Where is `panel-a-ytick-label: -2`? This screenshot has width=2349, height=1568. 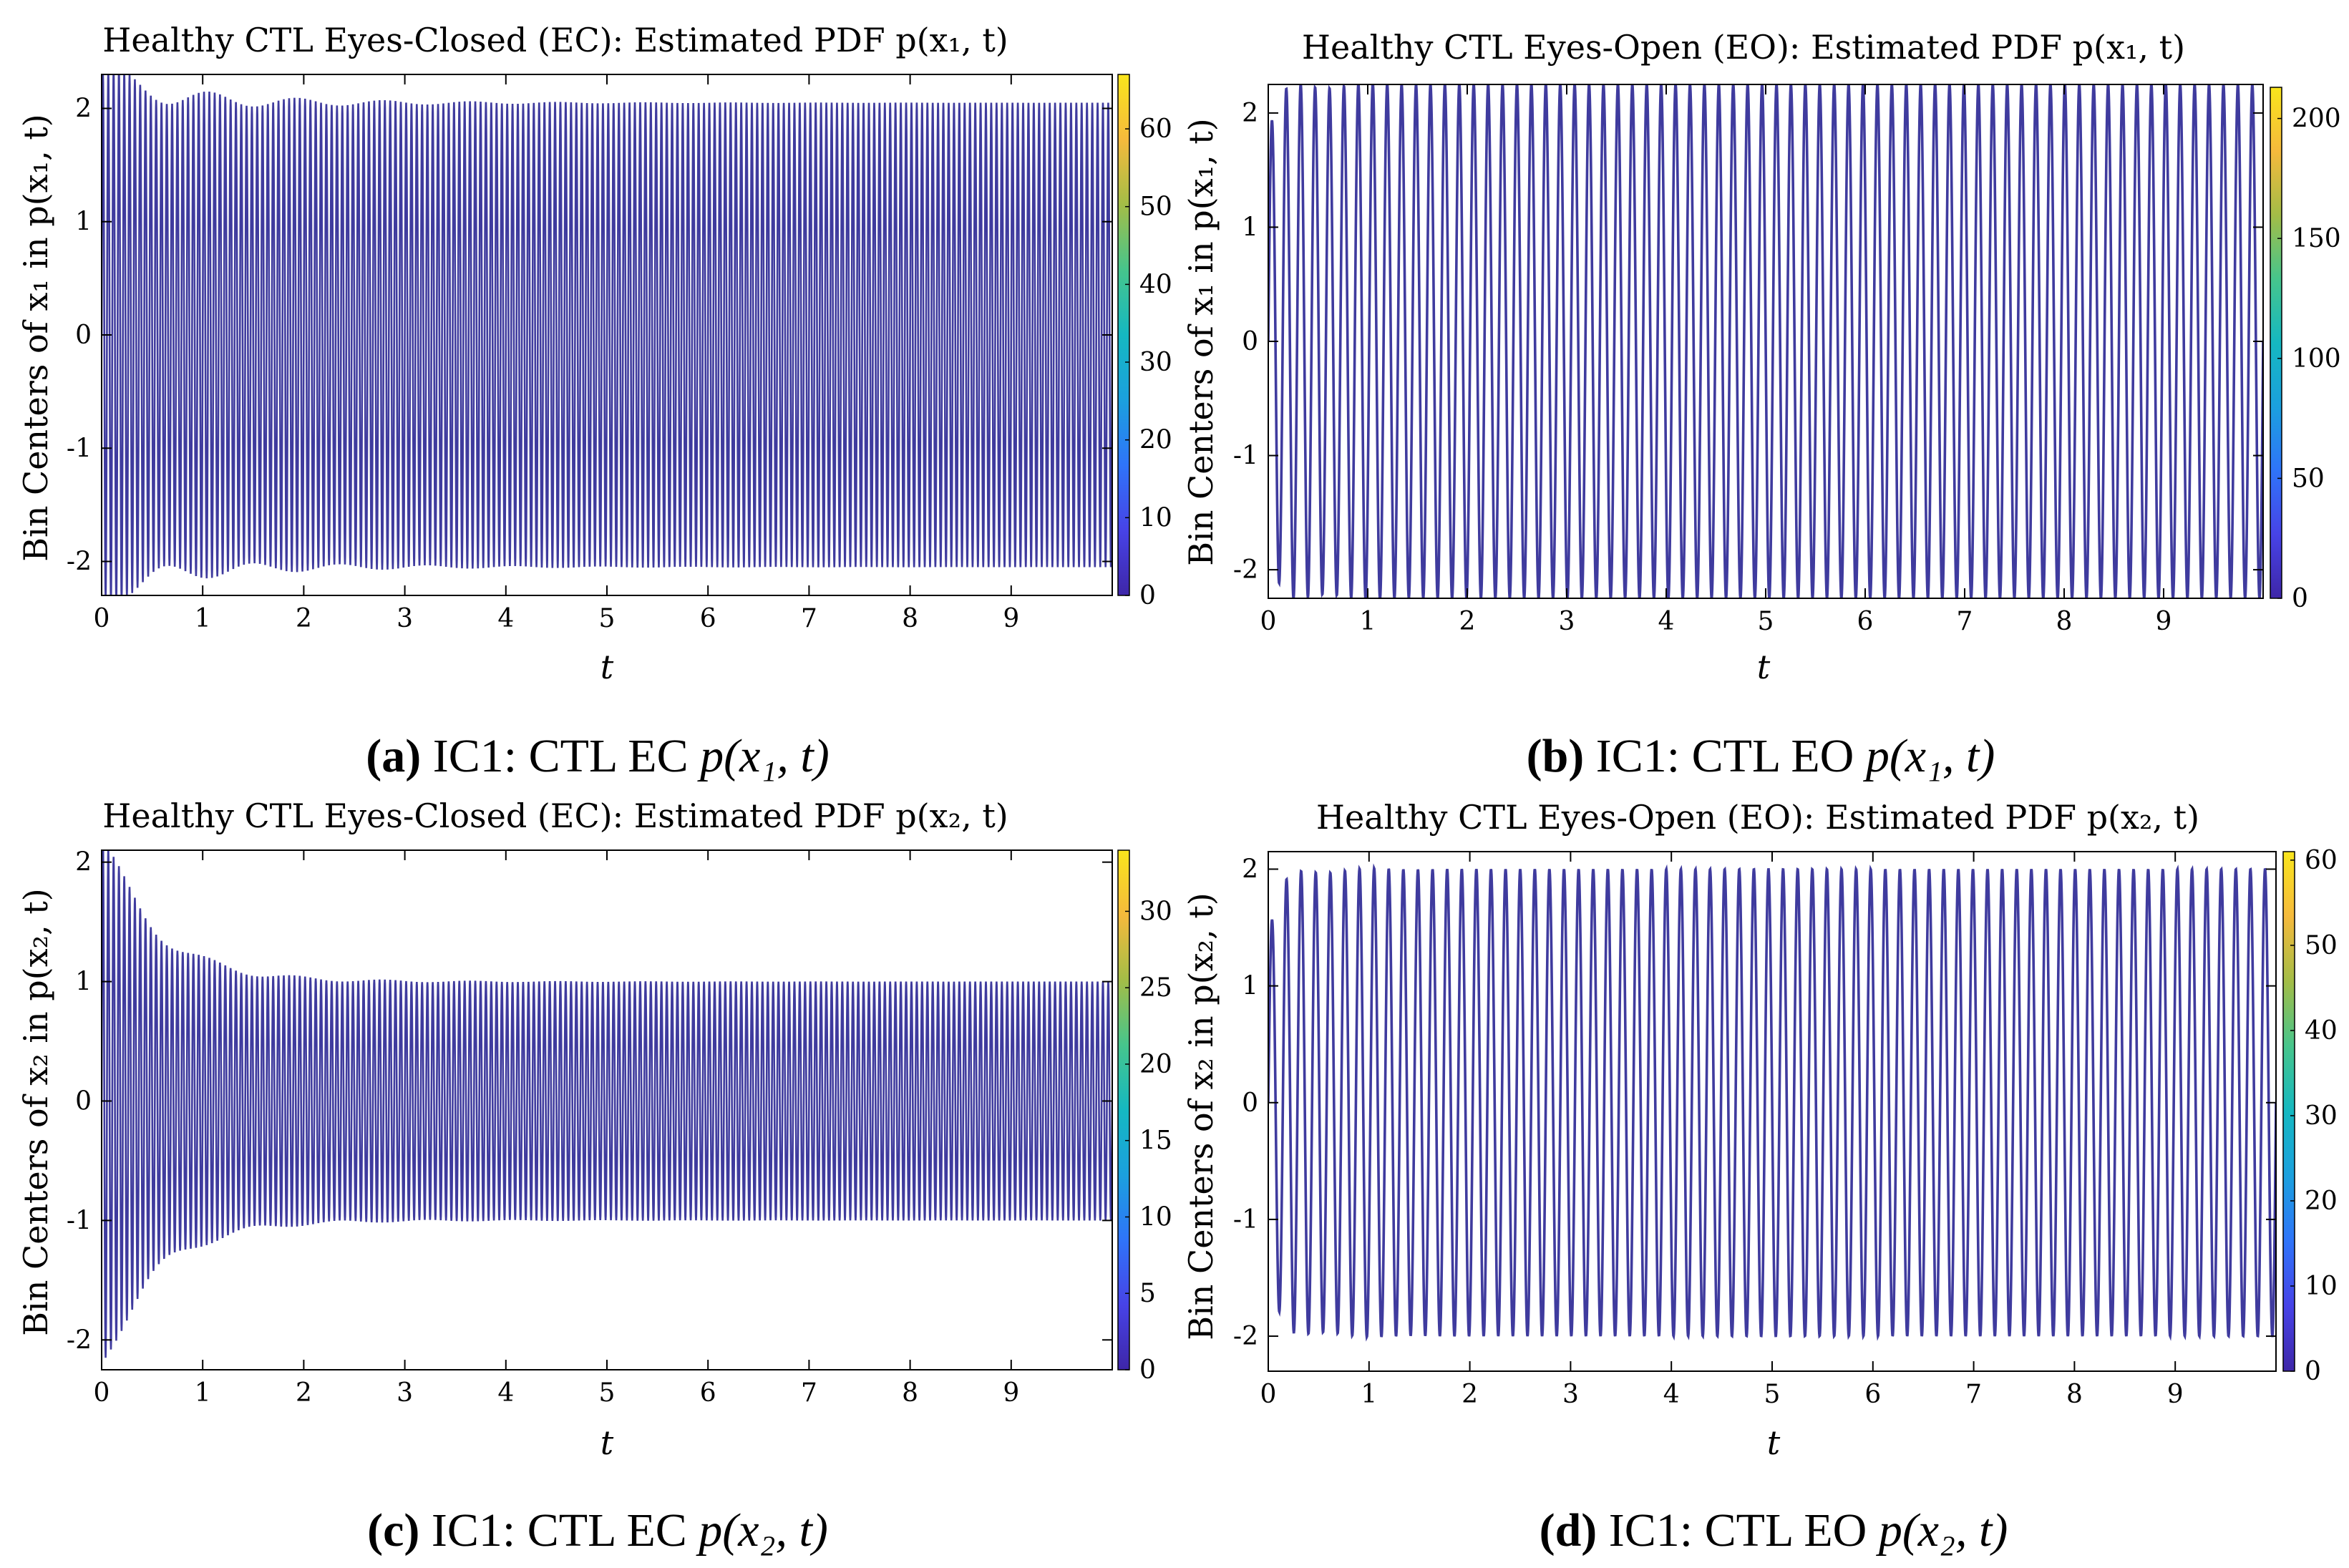 panel-a-ytick-label: -2 is located at coordinates (79, 562).